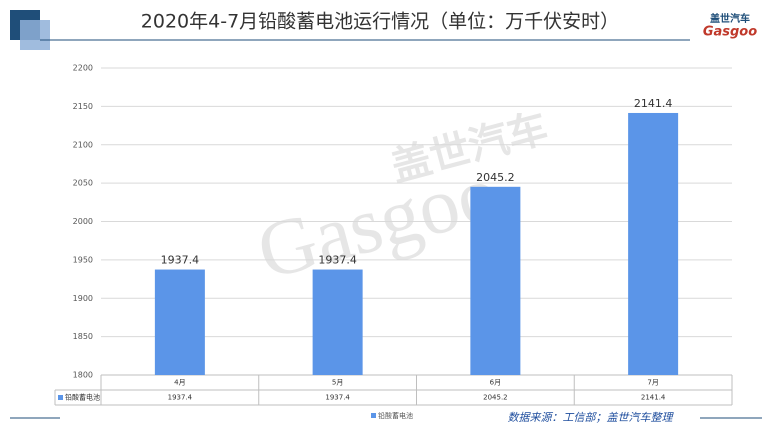 This screenshot has height=431, width=772. Describe the element at coordinates (380, 22) in the screenshot. I see `chart-title: 2020年4-7月铅酸蓄电池运行情况（单位：万千伏安时）` at that location.